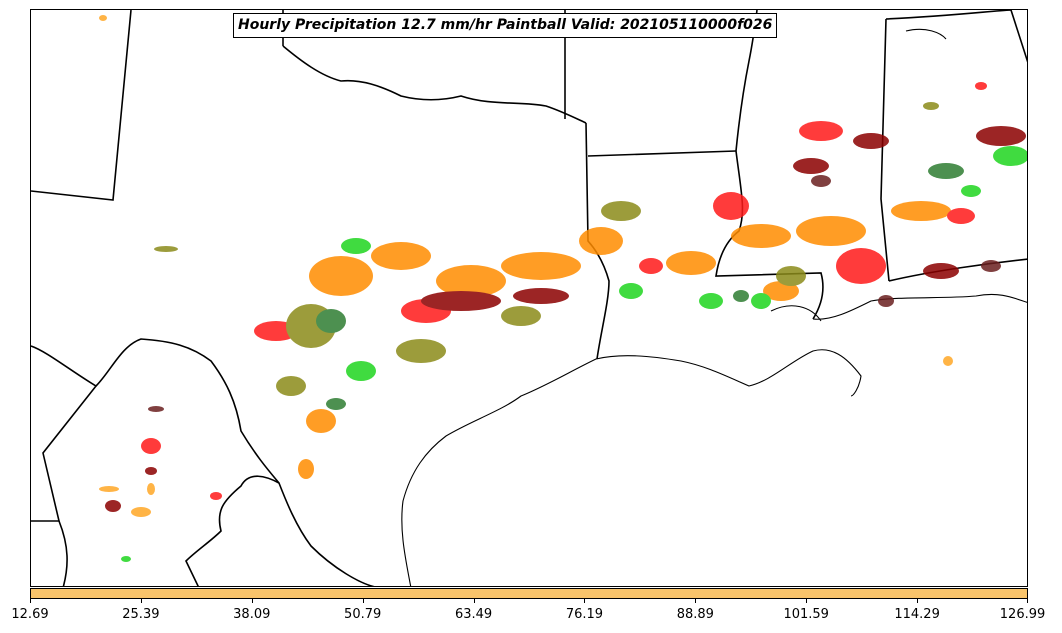  Describe the element at coordinates (917, 614) in the screenshot. I see `colorbar-tick-label: 114.29` at that location.